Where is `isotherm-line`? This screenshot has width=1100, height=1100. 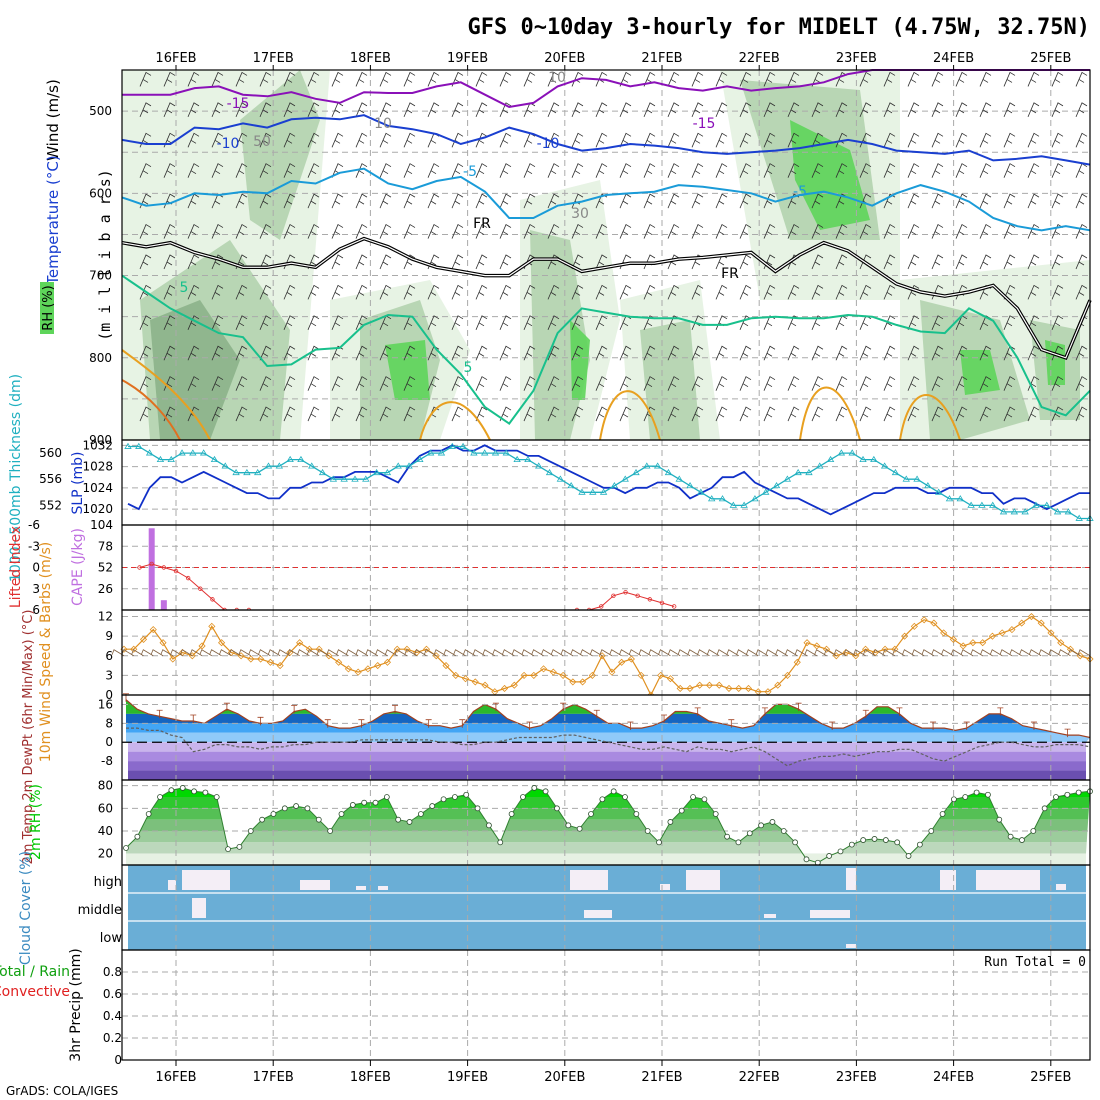
isotherm-line is located at coordinates (930, 417).